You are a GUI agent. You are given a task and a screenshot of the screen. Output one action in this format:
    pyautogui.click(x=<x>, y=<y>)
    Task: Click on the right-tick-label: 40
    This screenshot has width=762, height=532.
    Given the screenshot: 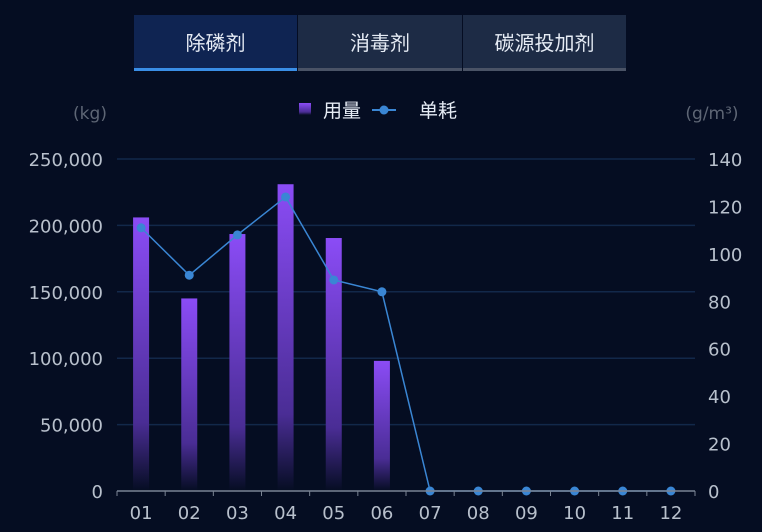 What is the action you would take?
    pyautogui.click(x=719, y=397)
    